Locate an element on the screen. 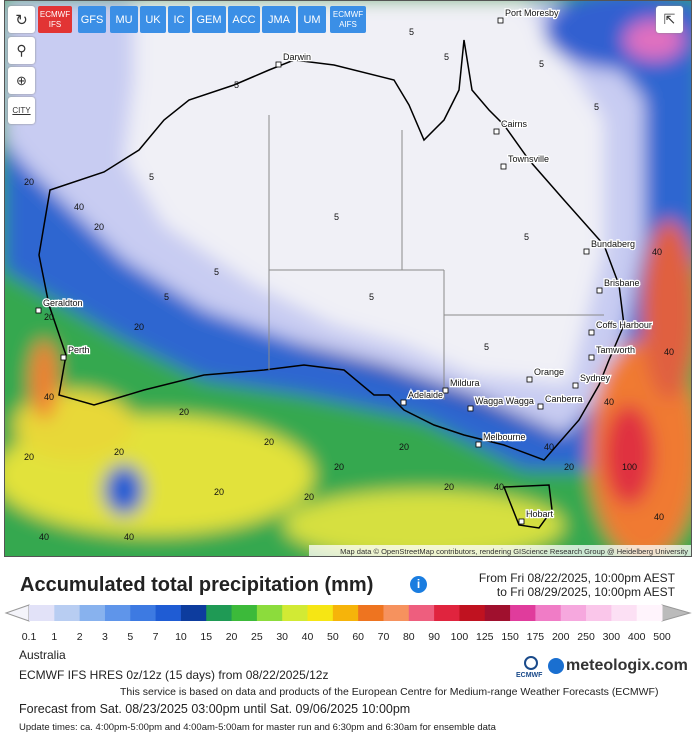 The image size is (696, 750). zoom-button: ⊕ is located at coordinates (21, 80).